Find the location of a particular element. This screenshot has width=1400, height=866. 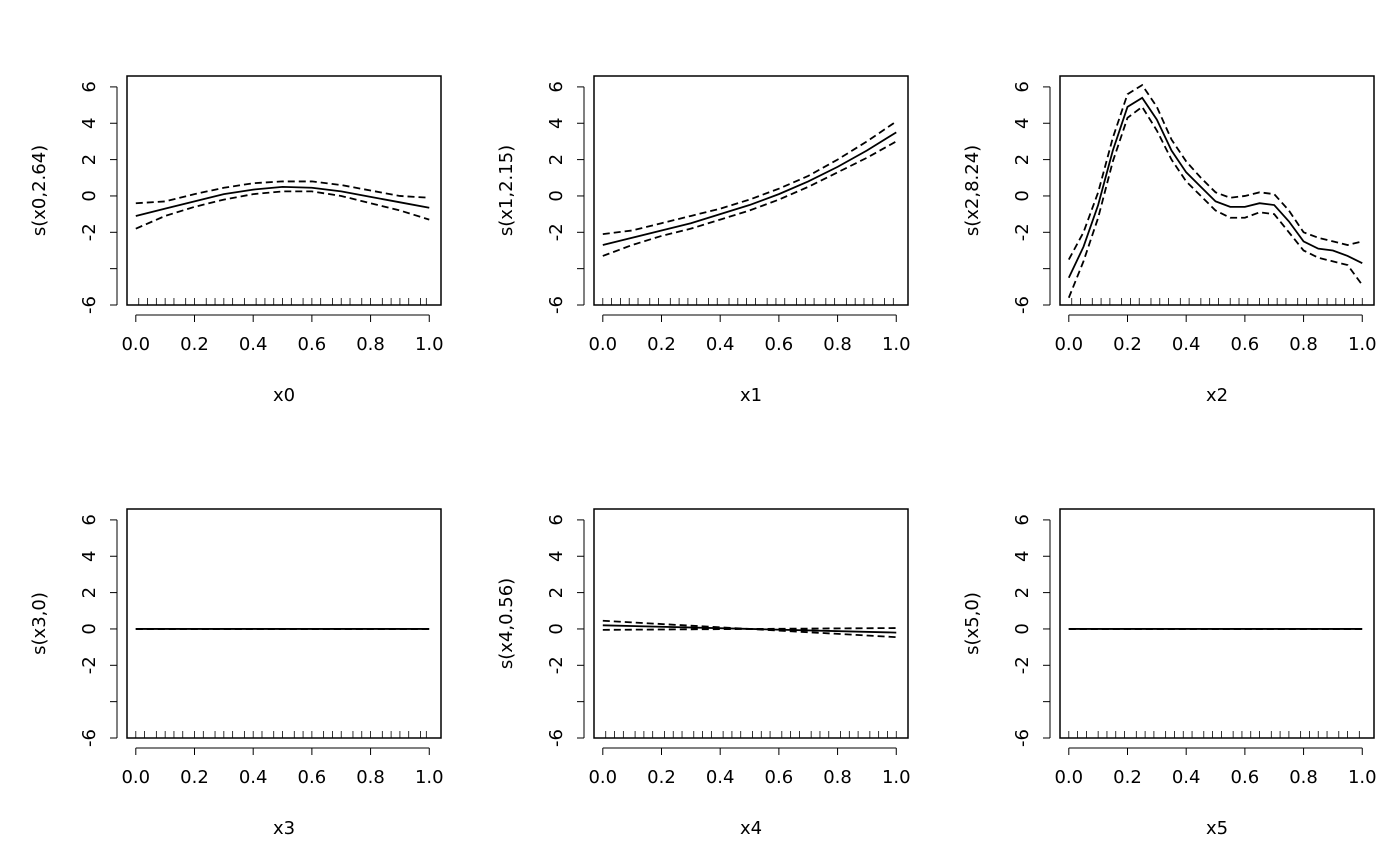

y-axis-label: s(x5,0) is located at coordinates (972, 623).